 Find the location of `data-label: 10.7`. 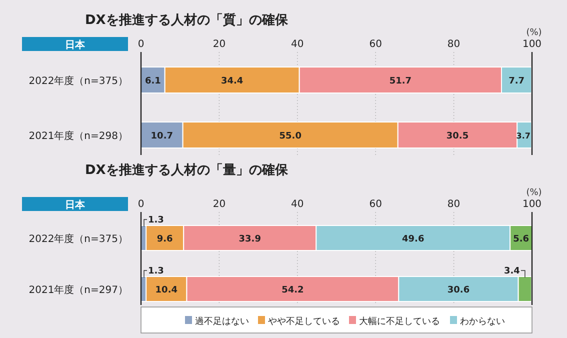

data-label: 10.7 is located at coordinates (162, 137).